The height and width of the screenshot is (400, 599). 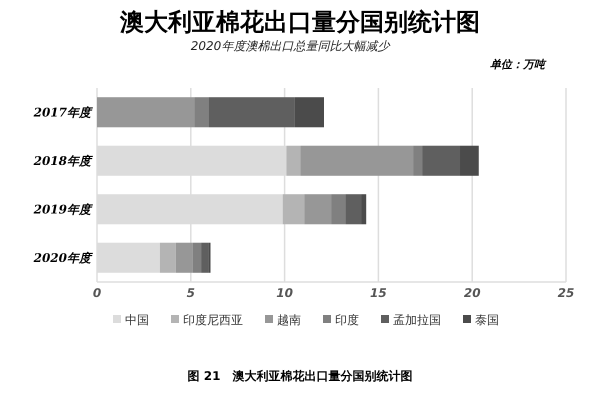 What do you see at coordinates (213, 320) in the screenshot?
I see `legend-label: 印度尼西亚` at bounding box center [213, 320].